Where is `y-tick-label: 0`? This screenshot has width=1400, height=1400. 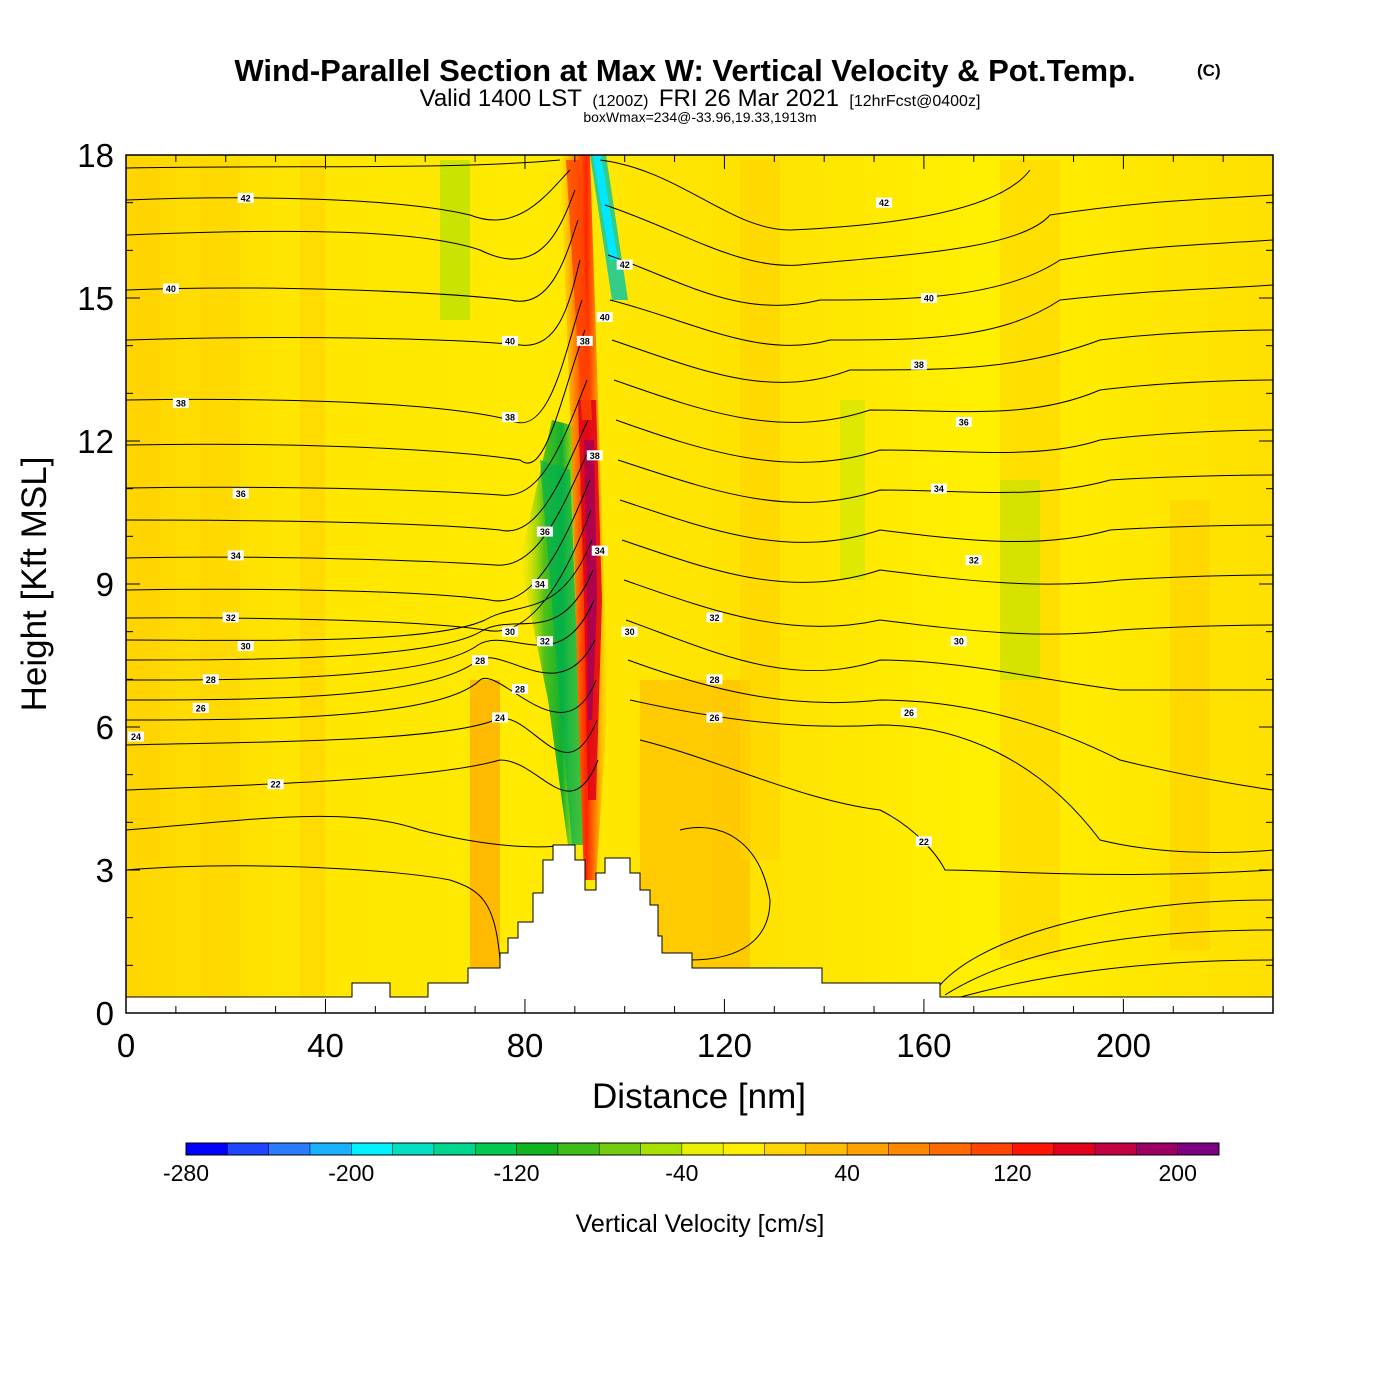 y-tick-label: 0 is located at coordinates (105, 1013).